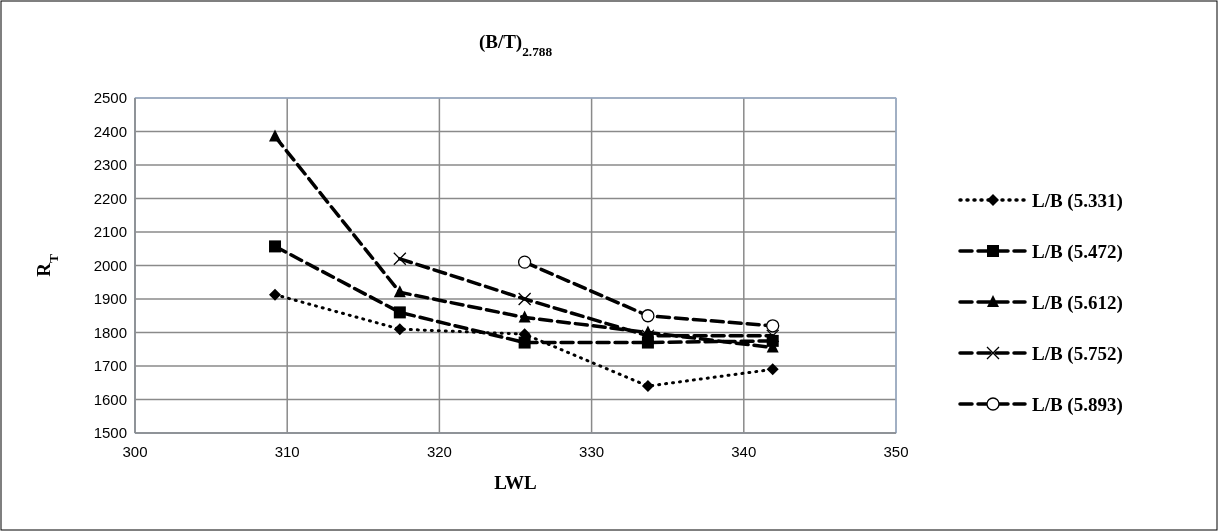 Image resolution: width=1218 pixels, height=531 pixels. What do you see at coordinates (110, 365) in the screenshot?
I see `y-tick-label: 1700` at bounding box center [110, 365].